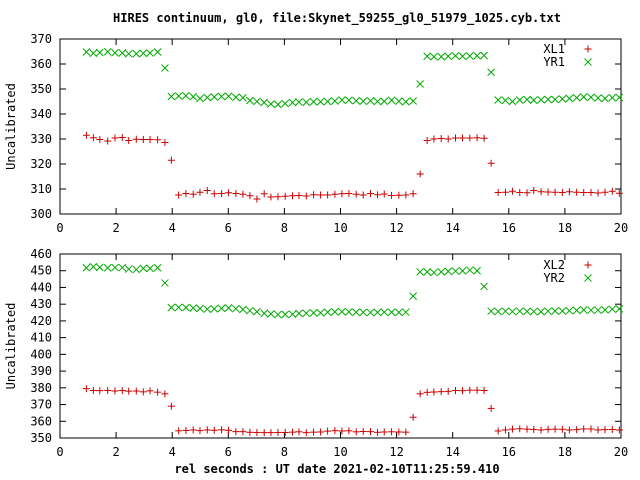 This screenshot has width=640, height=480. I want to click on y-axis-title: Uncalibrated, so click(11, 126).